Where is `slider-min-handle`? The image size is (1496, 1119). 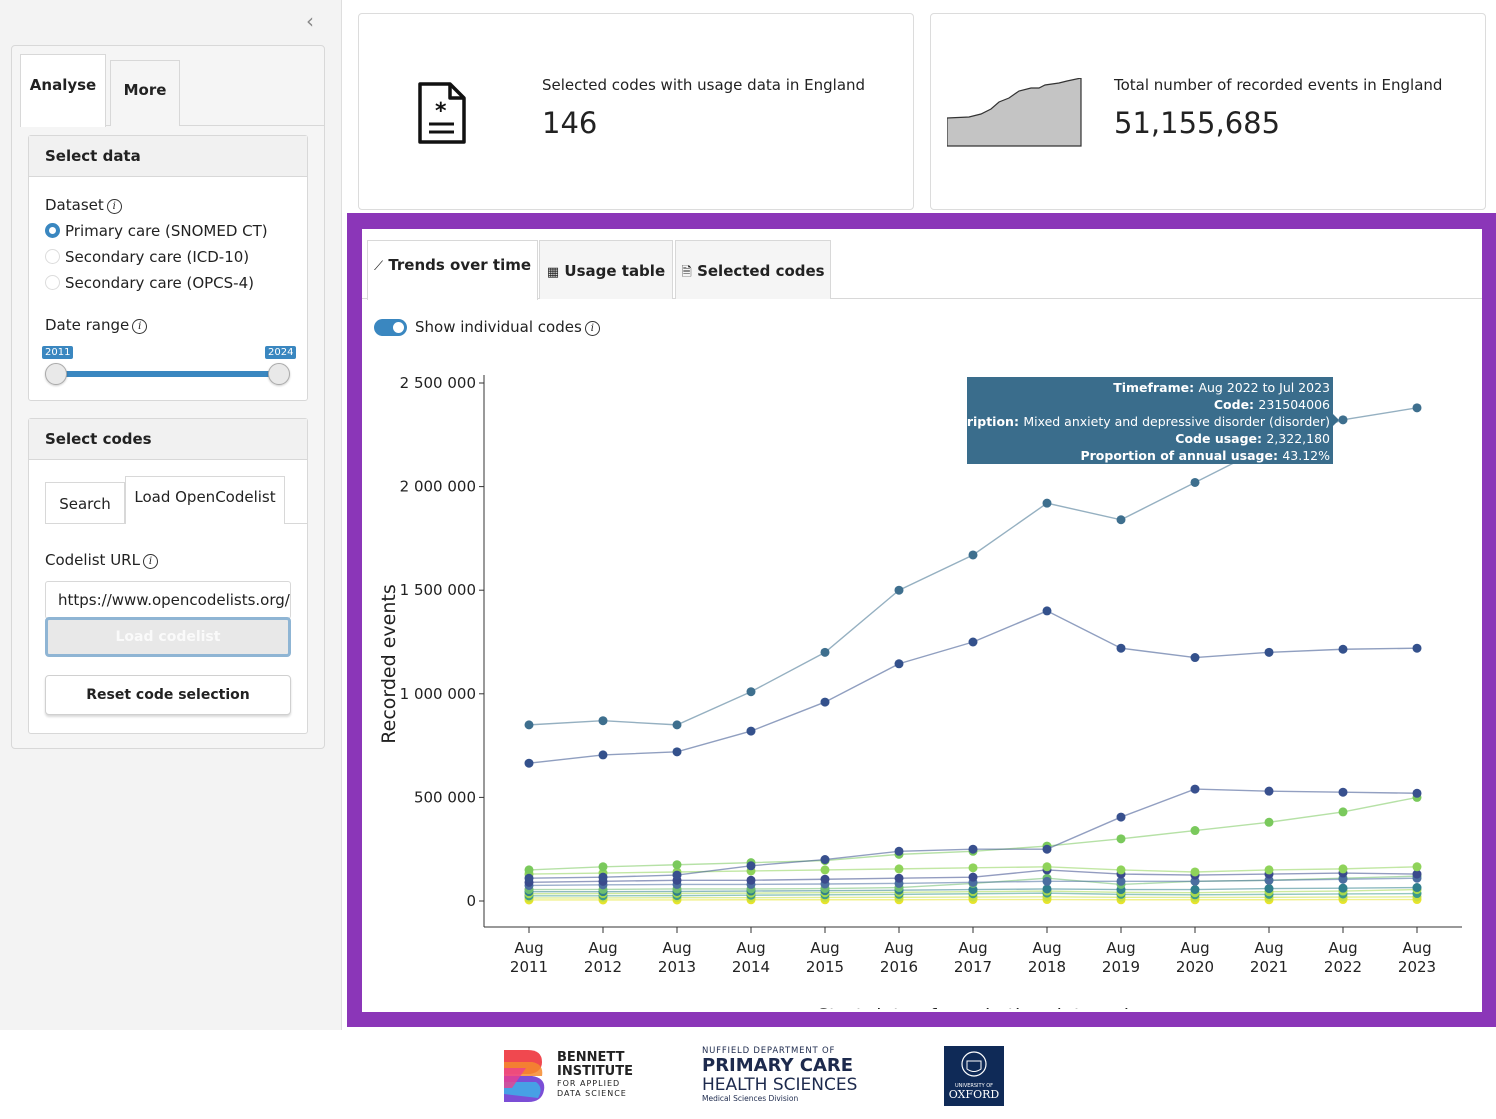 slider-min-handle is located at coordinates (56, 374).